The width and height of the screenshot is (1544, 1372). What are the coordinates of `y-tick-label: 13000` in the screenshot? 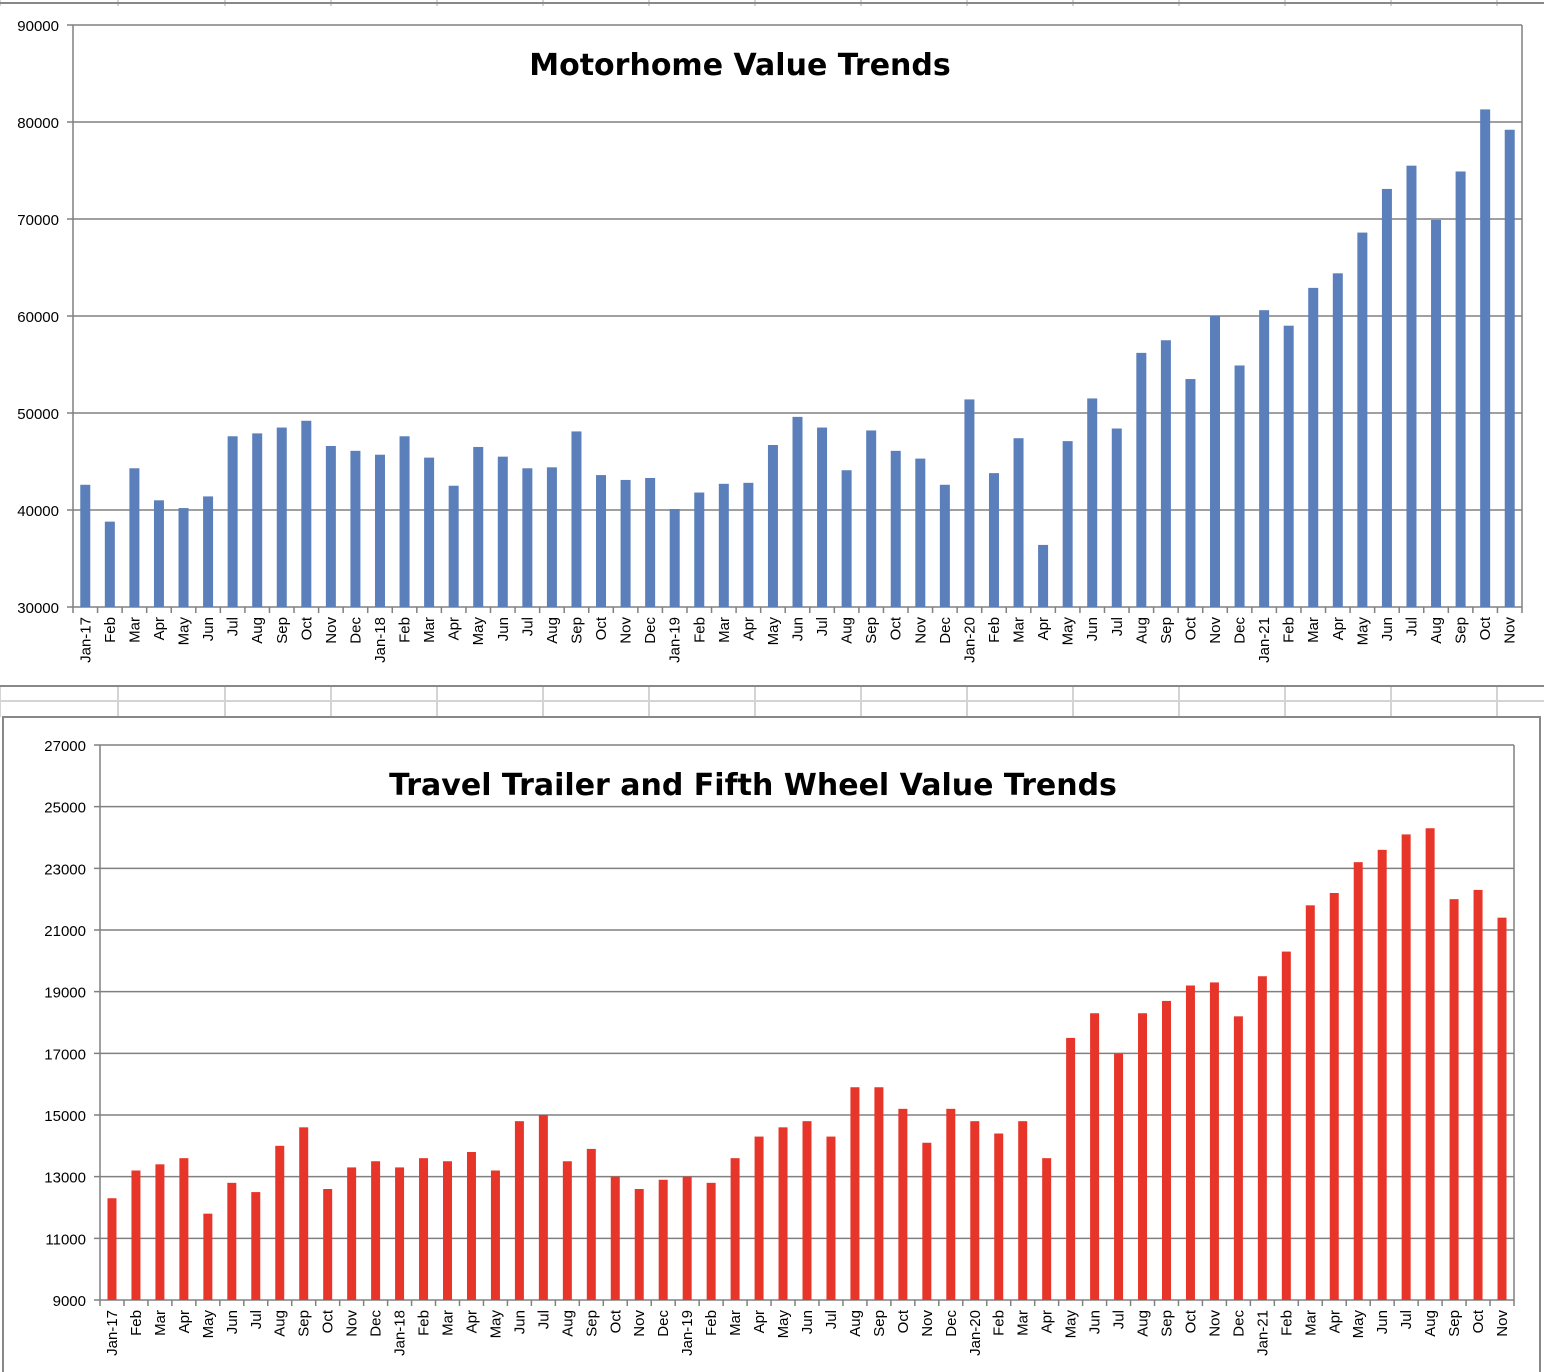 It's located at (65, 1178).